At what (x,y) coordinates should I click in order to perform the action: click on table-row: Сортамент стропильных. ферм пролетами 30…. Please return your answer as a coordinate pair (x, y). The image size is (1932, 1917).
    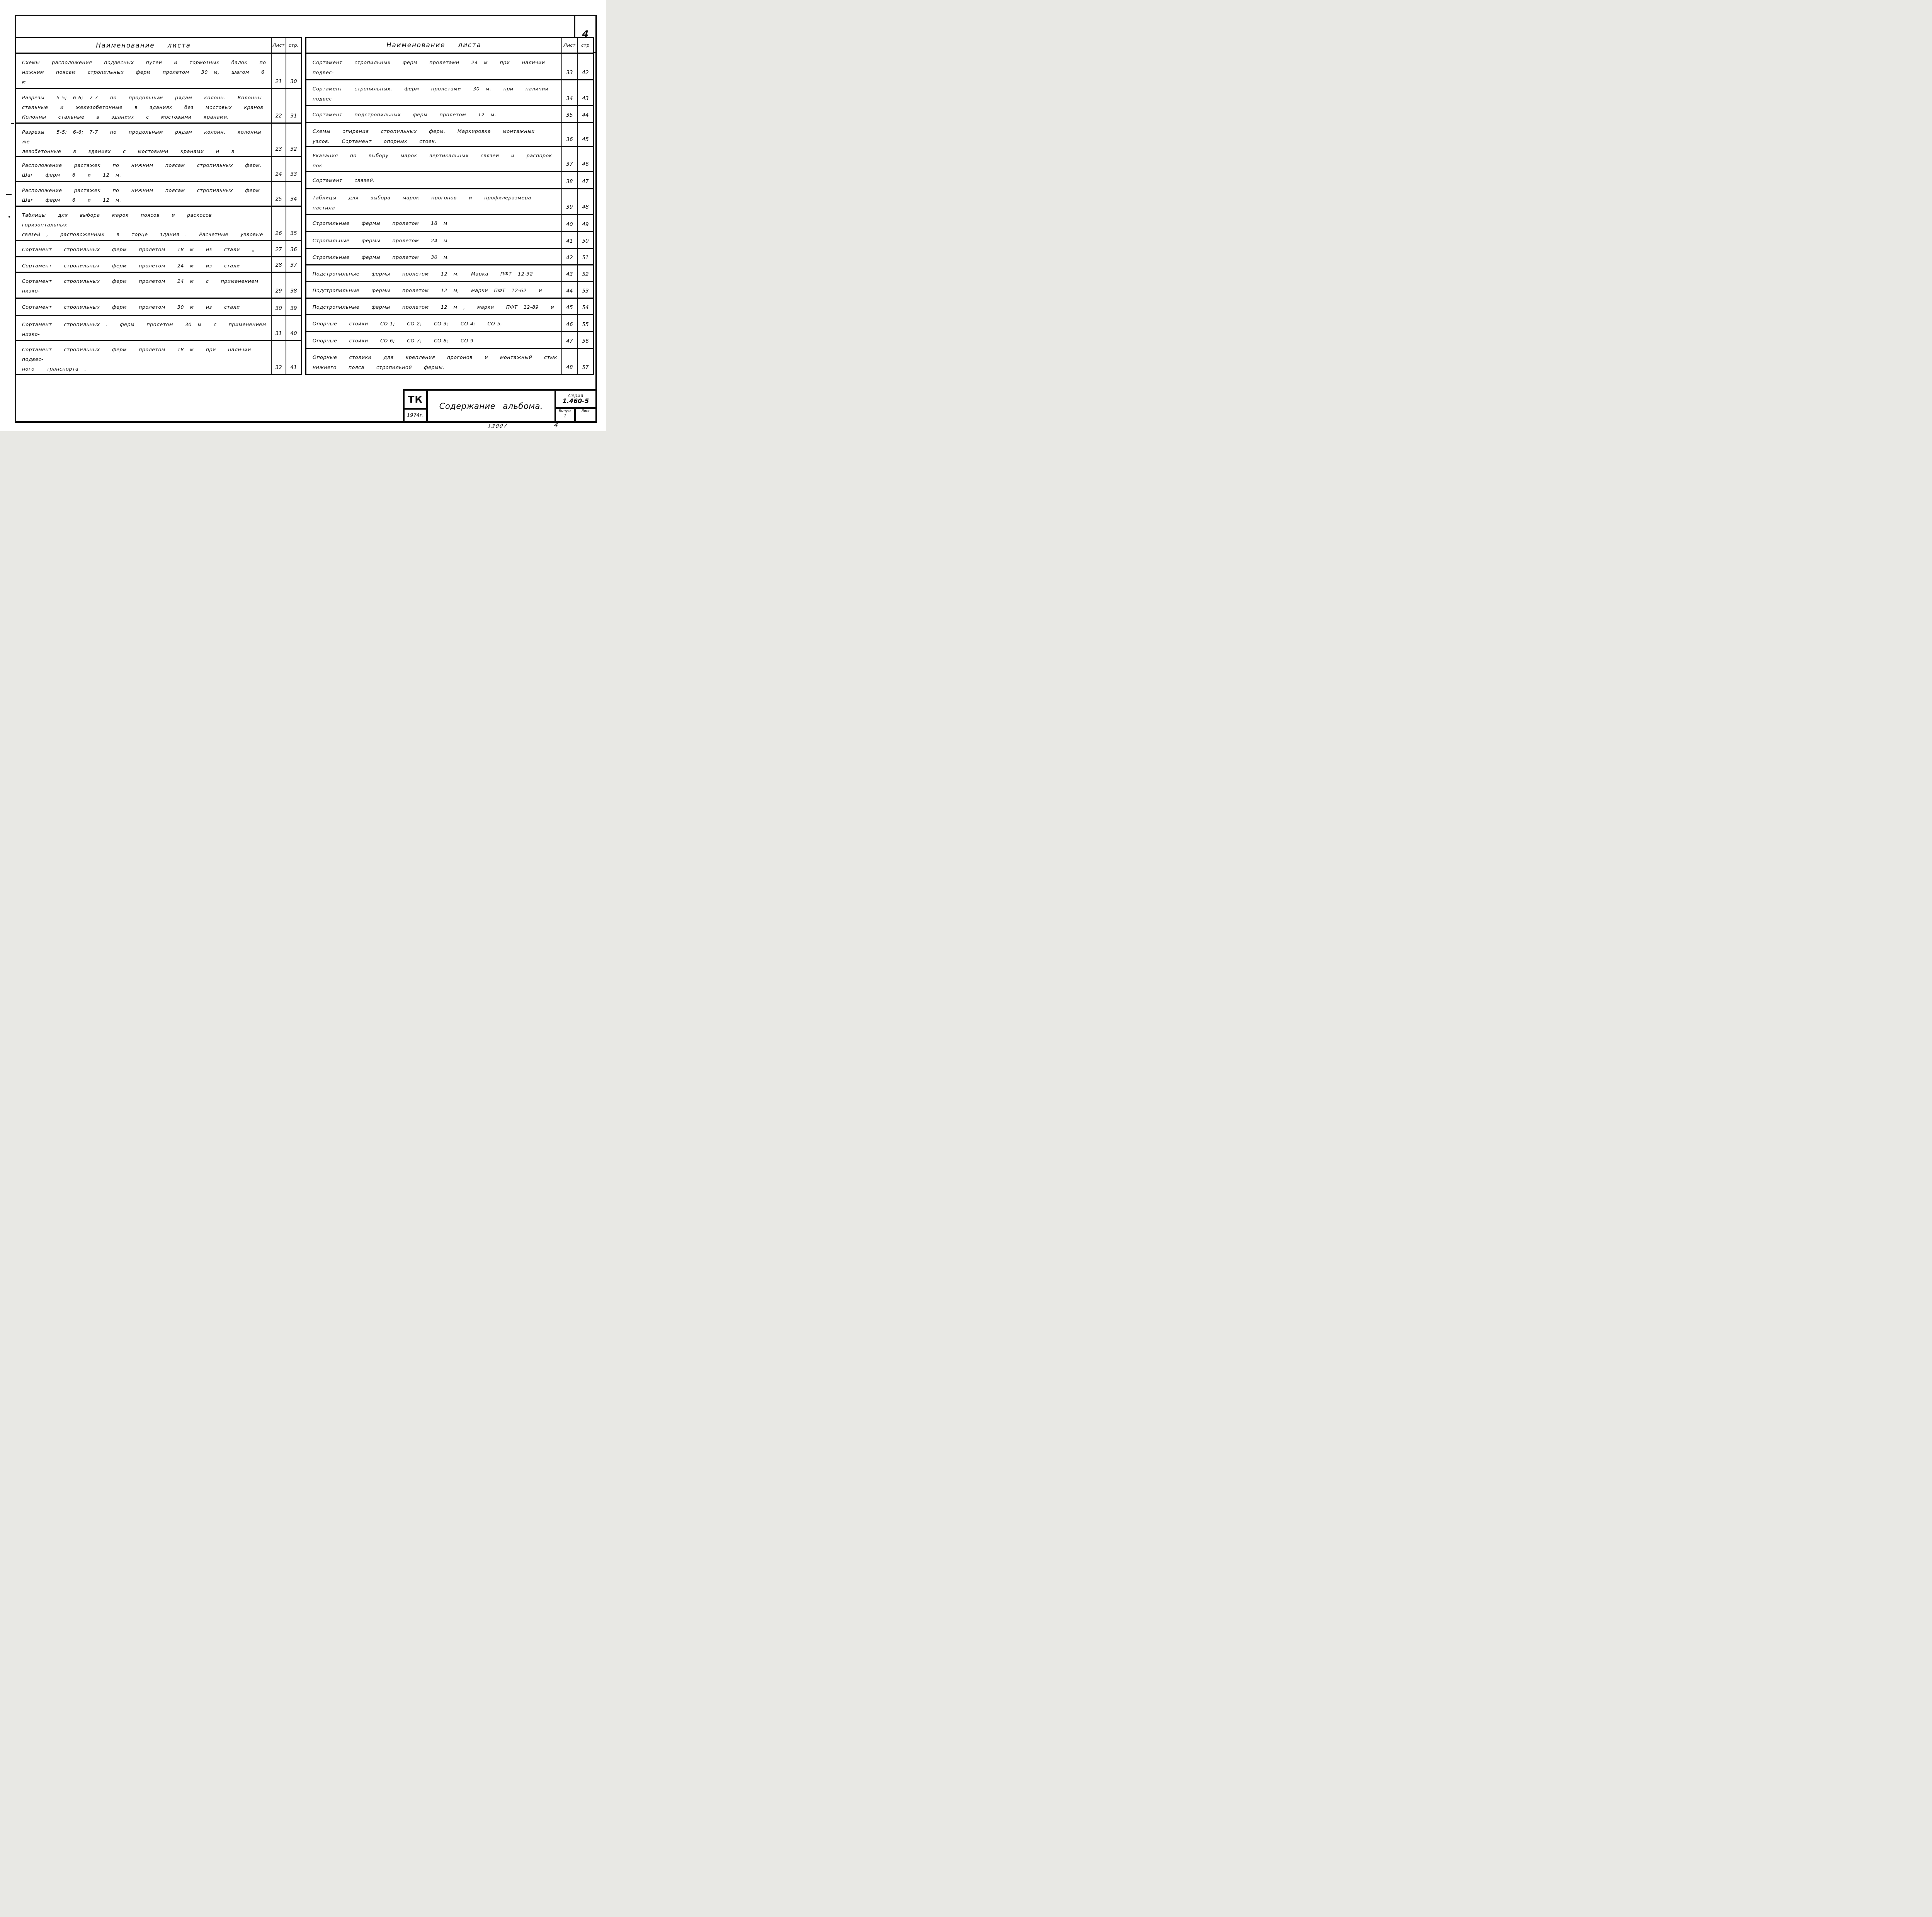
    Looking at the image, I should click on (450, 93).